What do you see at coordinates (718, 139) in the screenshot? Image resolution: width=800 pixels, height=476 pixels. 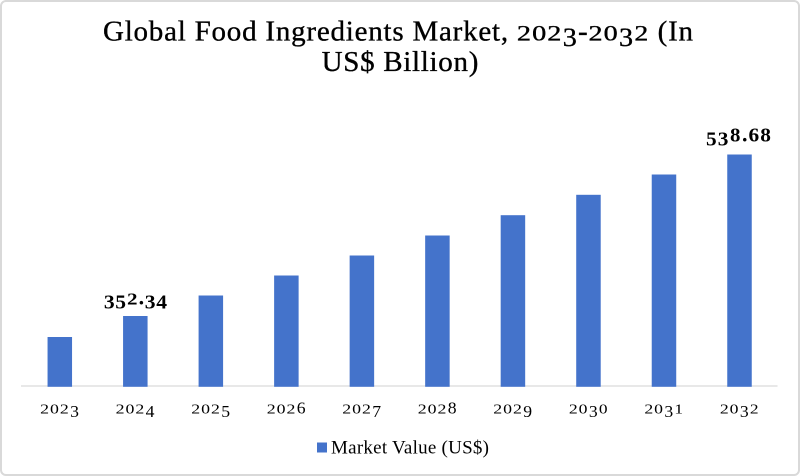 I see `svg-text: 53` at bounding box center [718, 139].